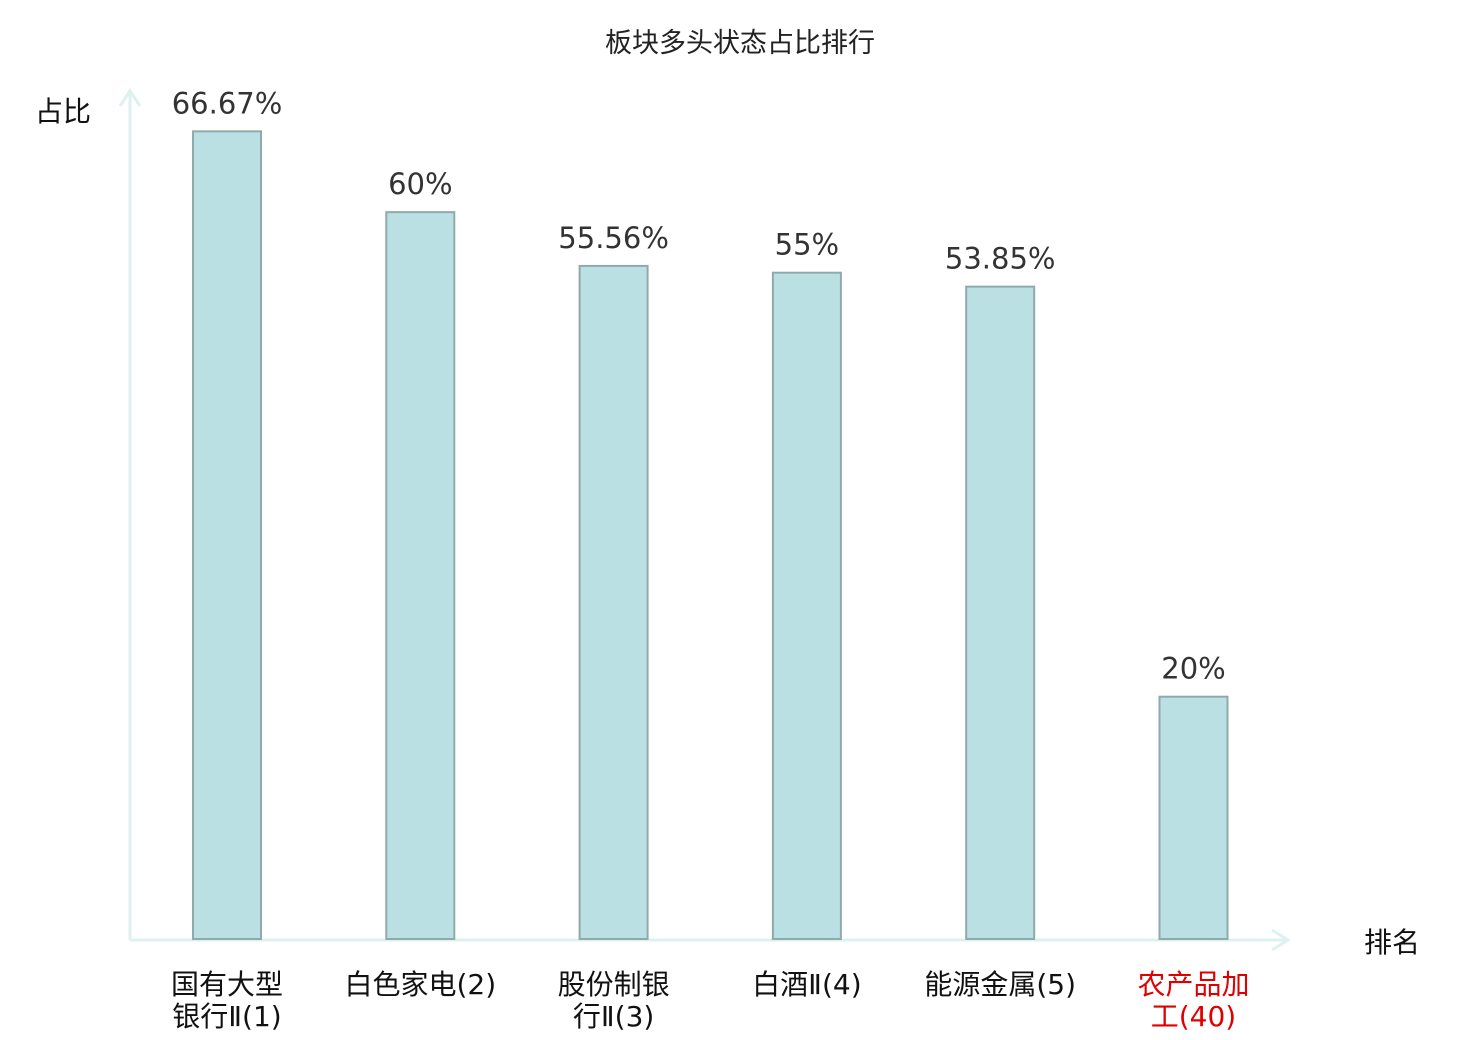 The width and height of the screenshot is (1480, 1040). Describe the element at coordinates (613, 1016) in the screenshot. I see `x-tick-label: 行Ⅱ(3)` at that location.